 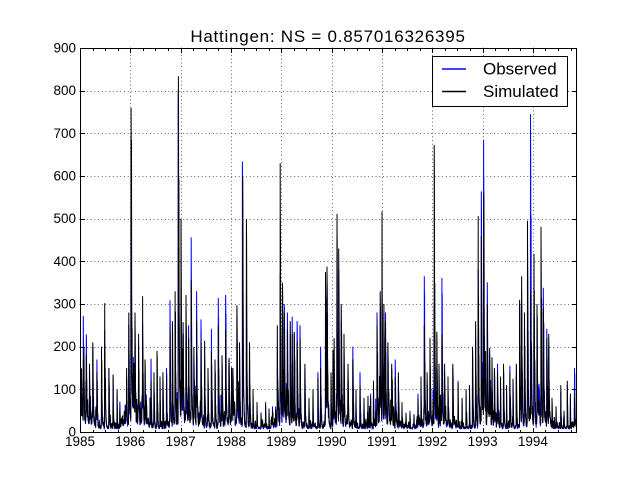 I want to click on svg-text: Hattingen: NS = 0.857016326395, so click(x=327, y=36).